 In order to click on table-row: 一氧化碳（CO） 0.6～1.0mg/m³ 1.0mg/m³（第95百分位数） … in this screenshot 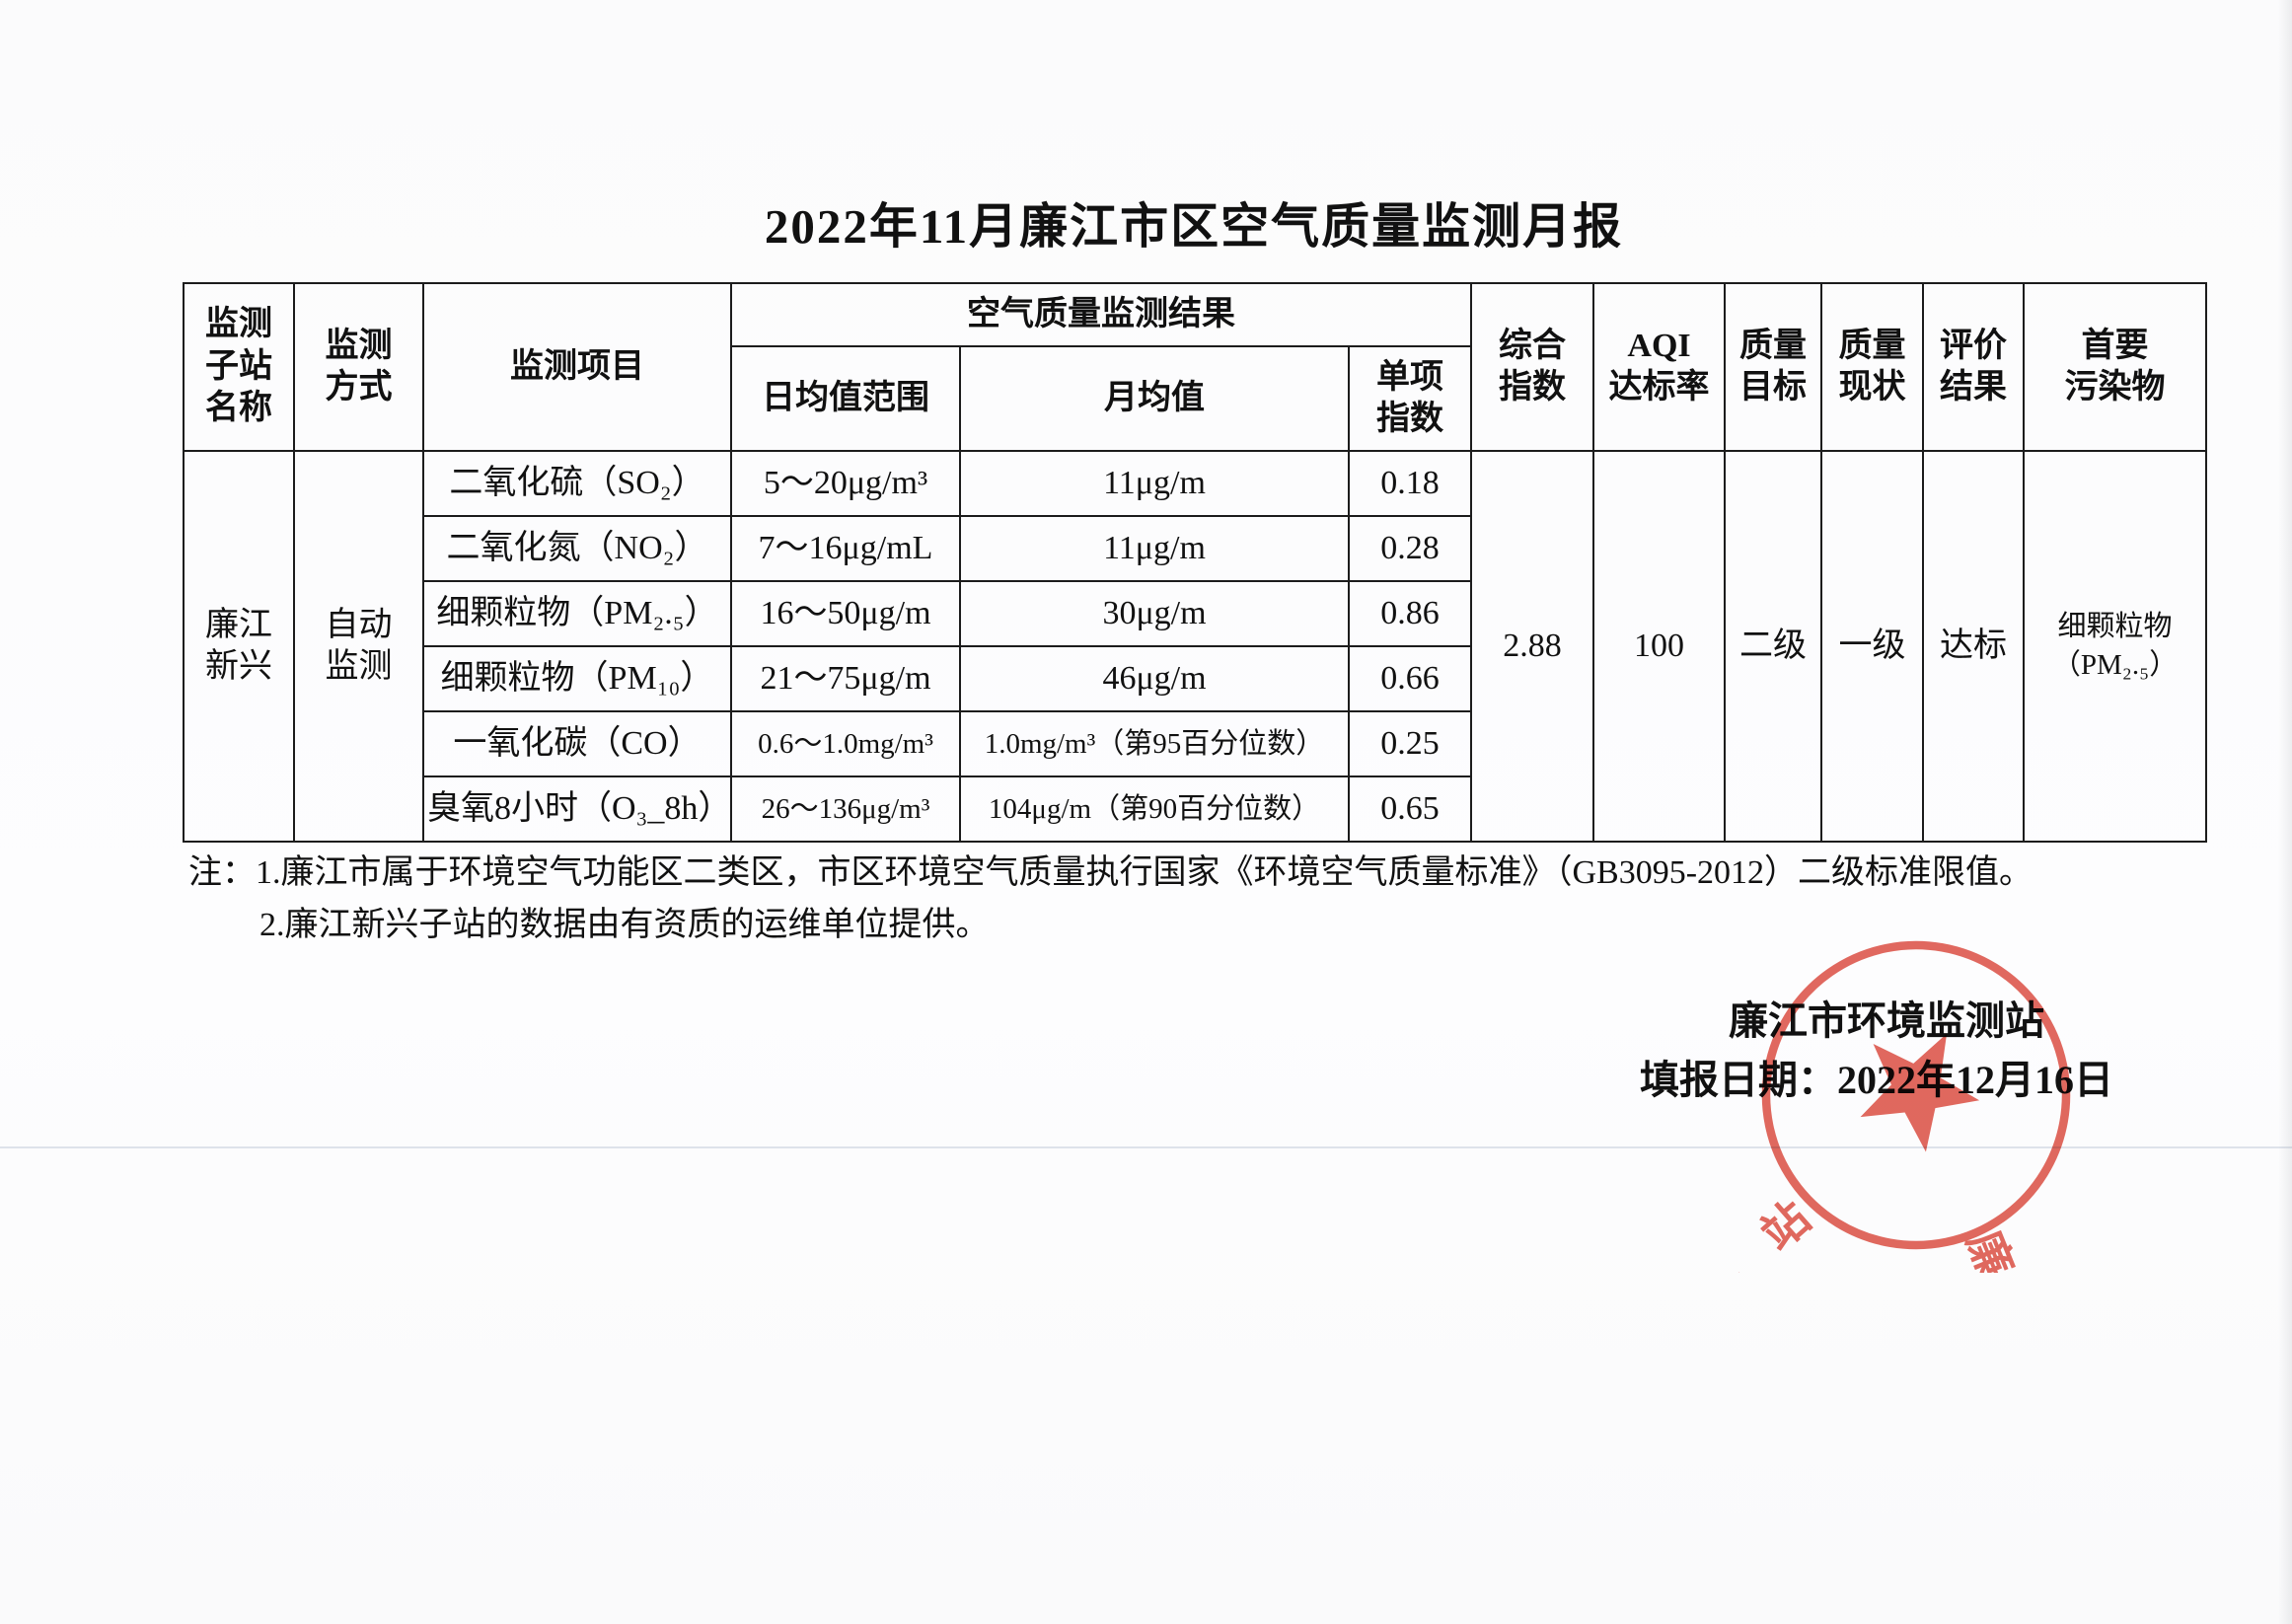, I will do `click(1195, 743)`.